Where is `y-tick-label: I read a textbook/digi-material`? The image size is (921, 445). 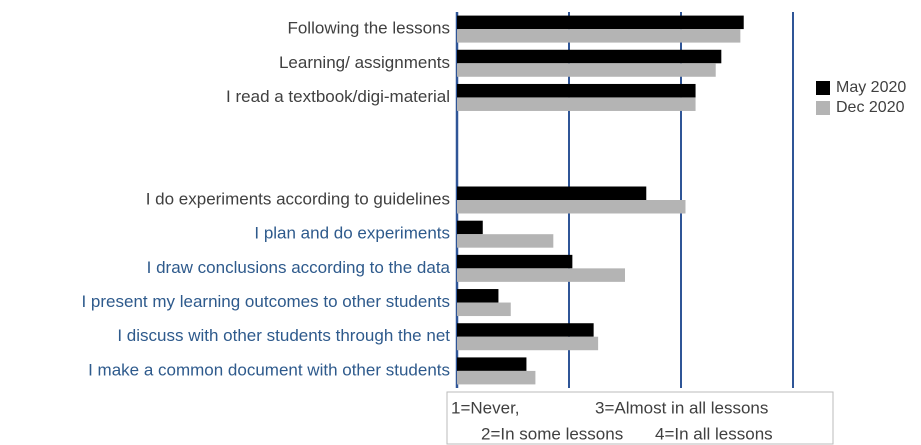 y-tick-label: I read a textbook/digi-material is located at coordinates (338, 96).